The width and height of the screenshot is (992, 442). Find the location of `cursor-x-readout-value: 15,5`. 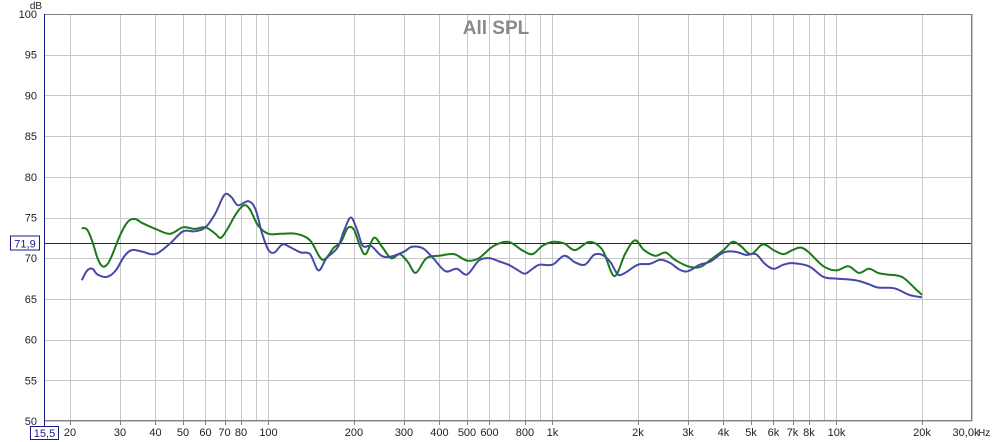

cursor-x-readout-value: 15,5 is located at coordinates (44, 434).